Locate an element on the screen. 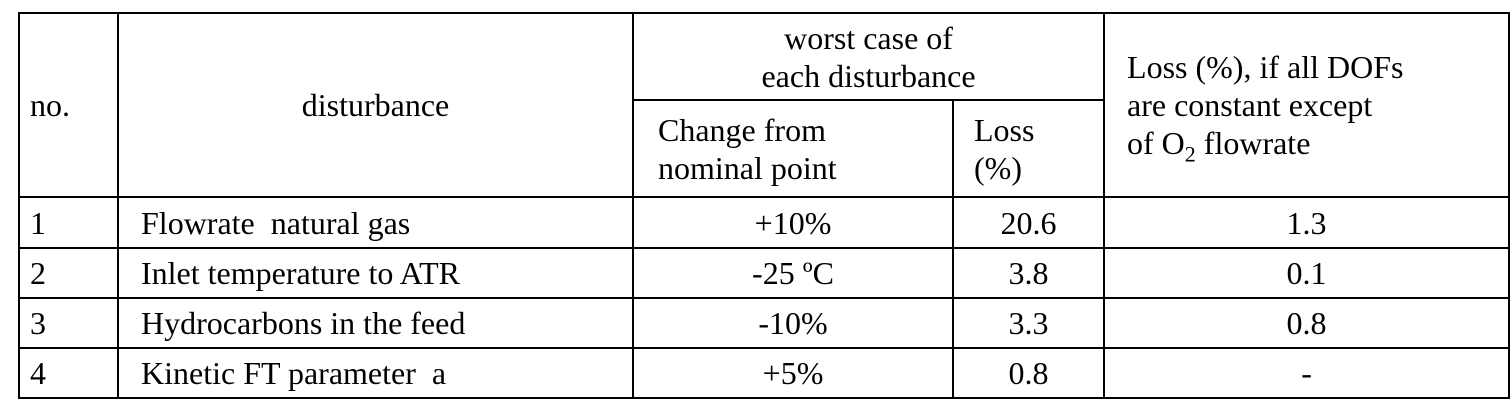  header-line: Loss (%), if all DOFs is located at coordinates (1265, 67).